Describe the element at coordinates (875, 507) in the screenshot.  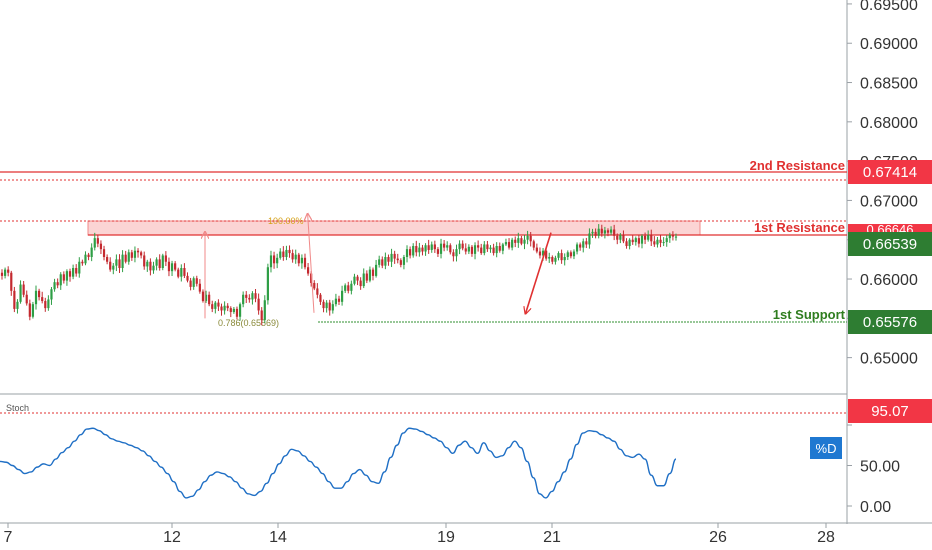
I see `stoch-tick-label: 0.00` at that location.